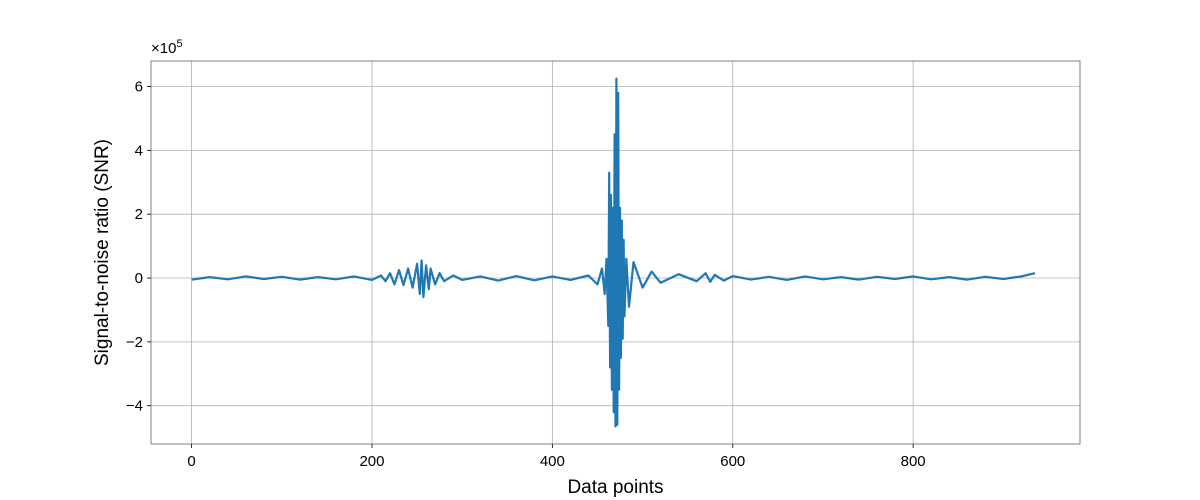 The height and width of the screenshot is (500, 1200). I want to click on y-tick-label: 0, so click(139, 278).